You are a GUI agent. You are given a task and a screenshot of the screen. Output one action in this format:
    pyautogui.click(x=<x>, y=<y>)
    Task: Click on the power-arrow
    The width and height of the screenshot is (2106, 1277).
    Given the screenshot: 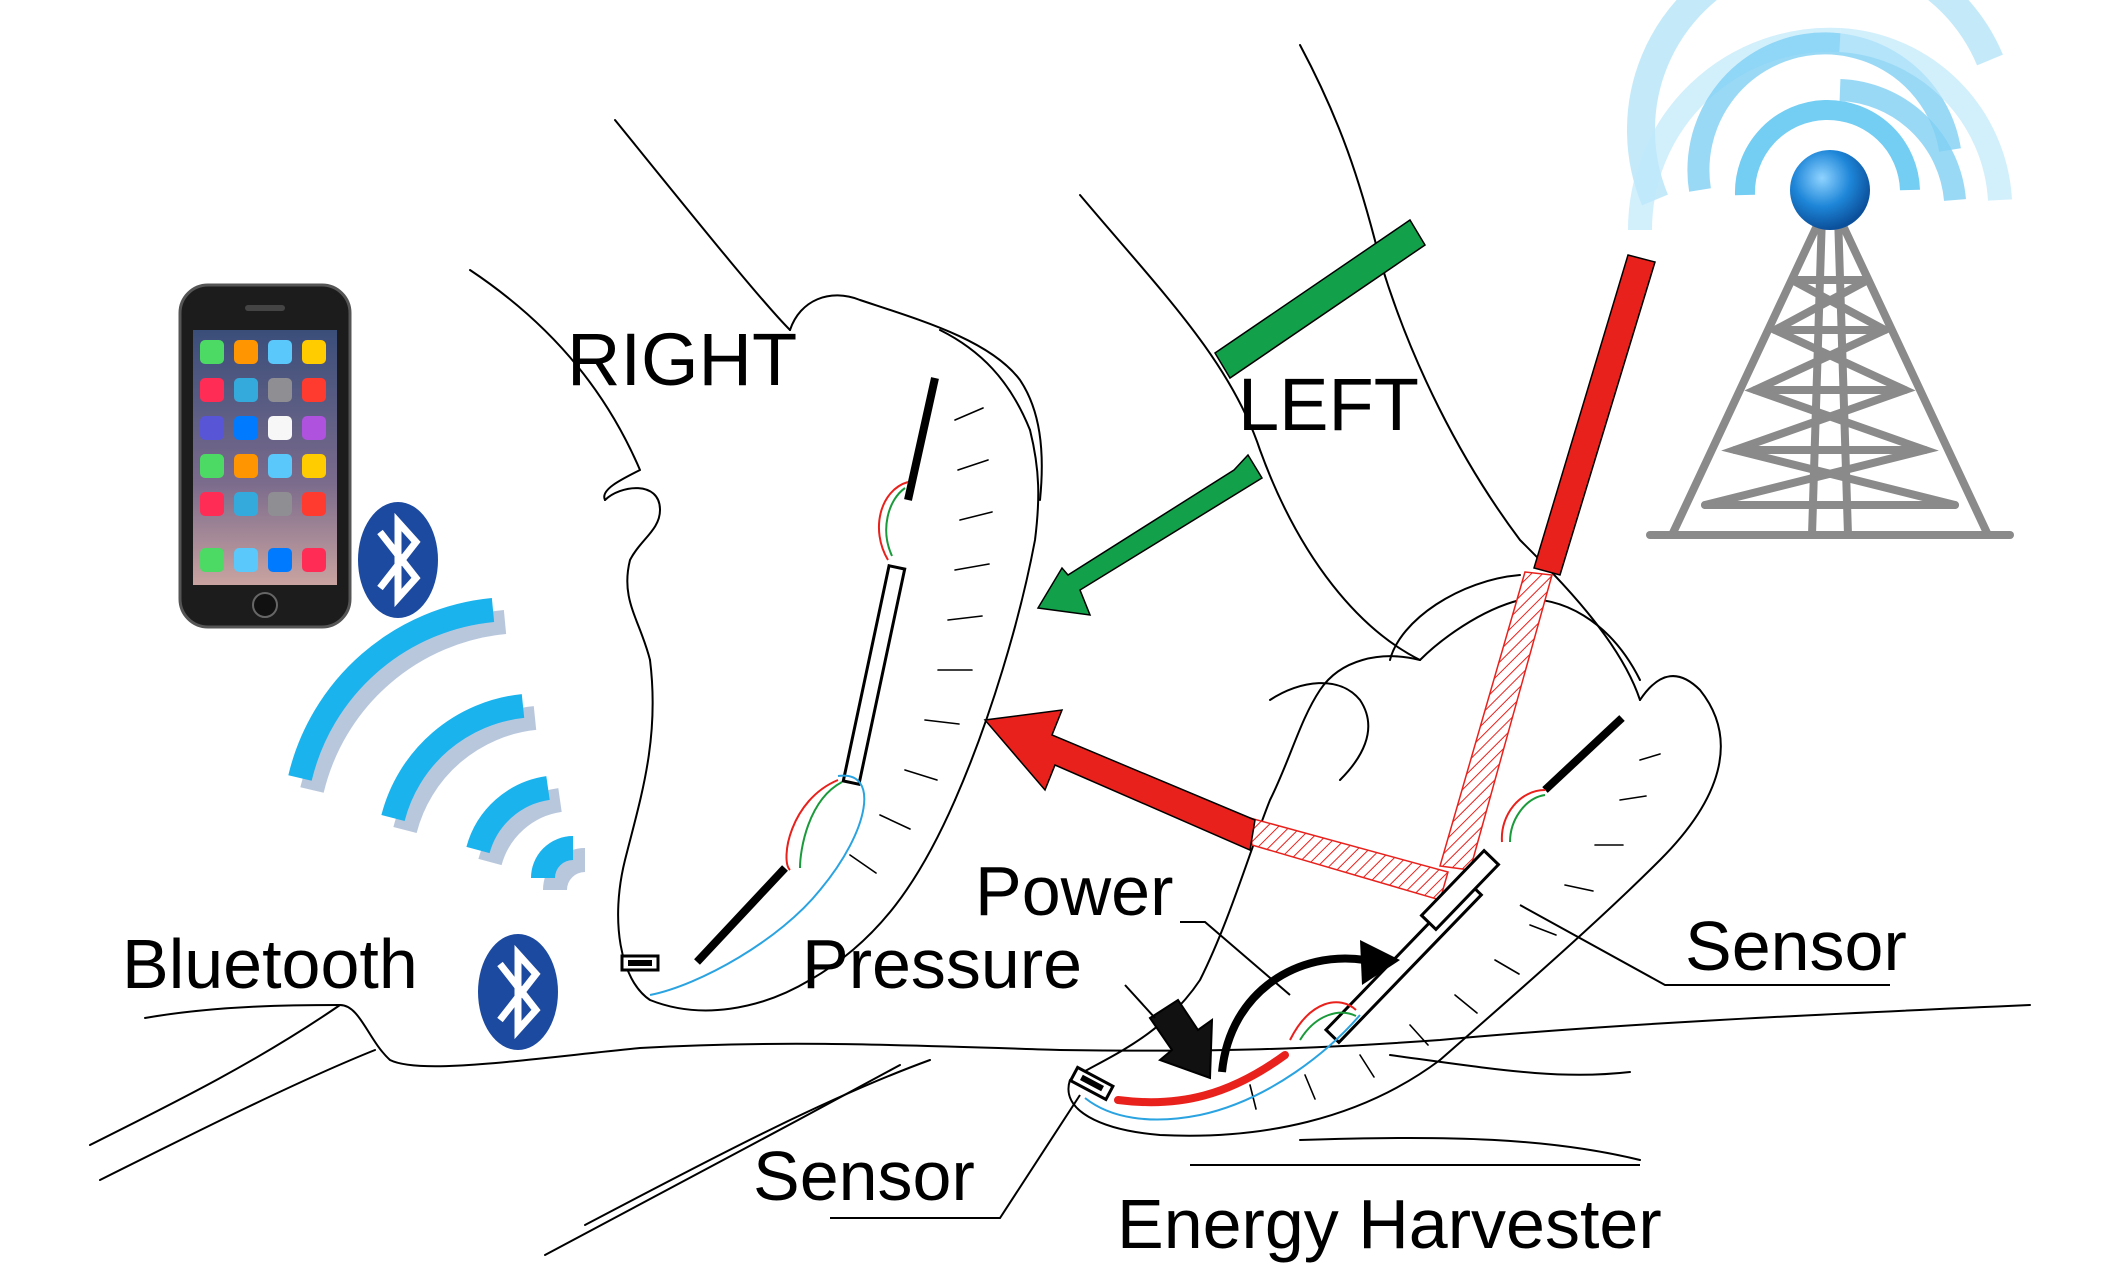 What is the action you would take?
    pyautogui.click(x=1309, y=1006)
    